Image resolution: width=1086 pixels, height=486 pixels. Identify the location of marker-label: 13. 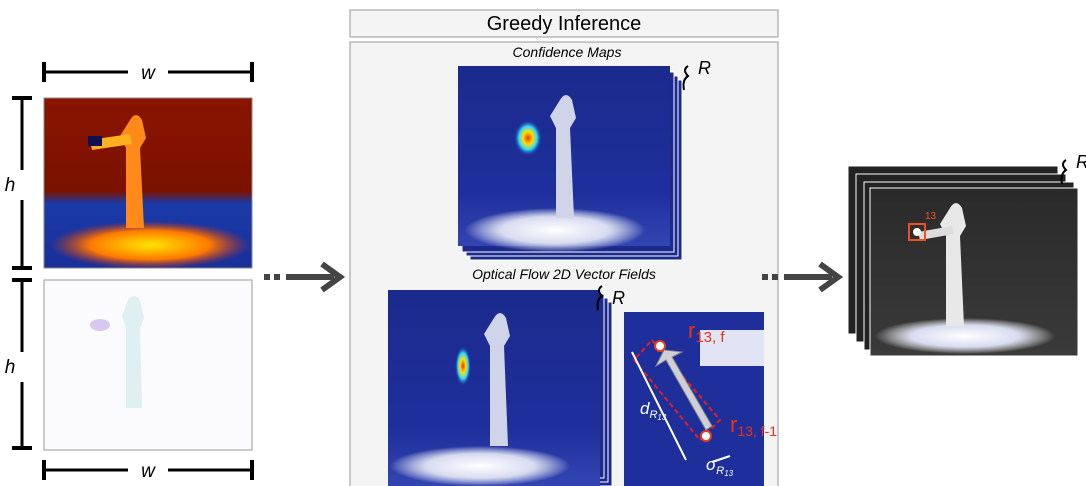
(931, 216).